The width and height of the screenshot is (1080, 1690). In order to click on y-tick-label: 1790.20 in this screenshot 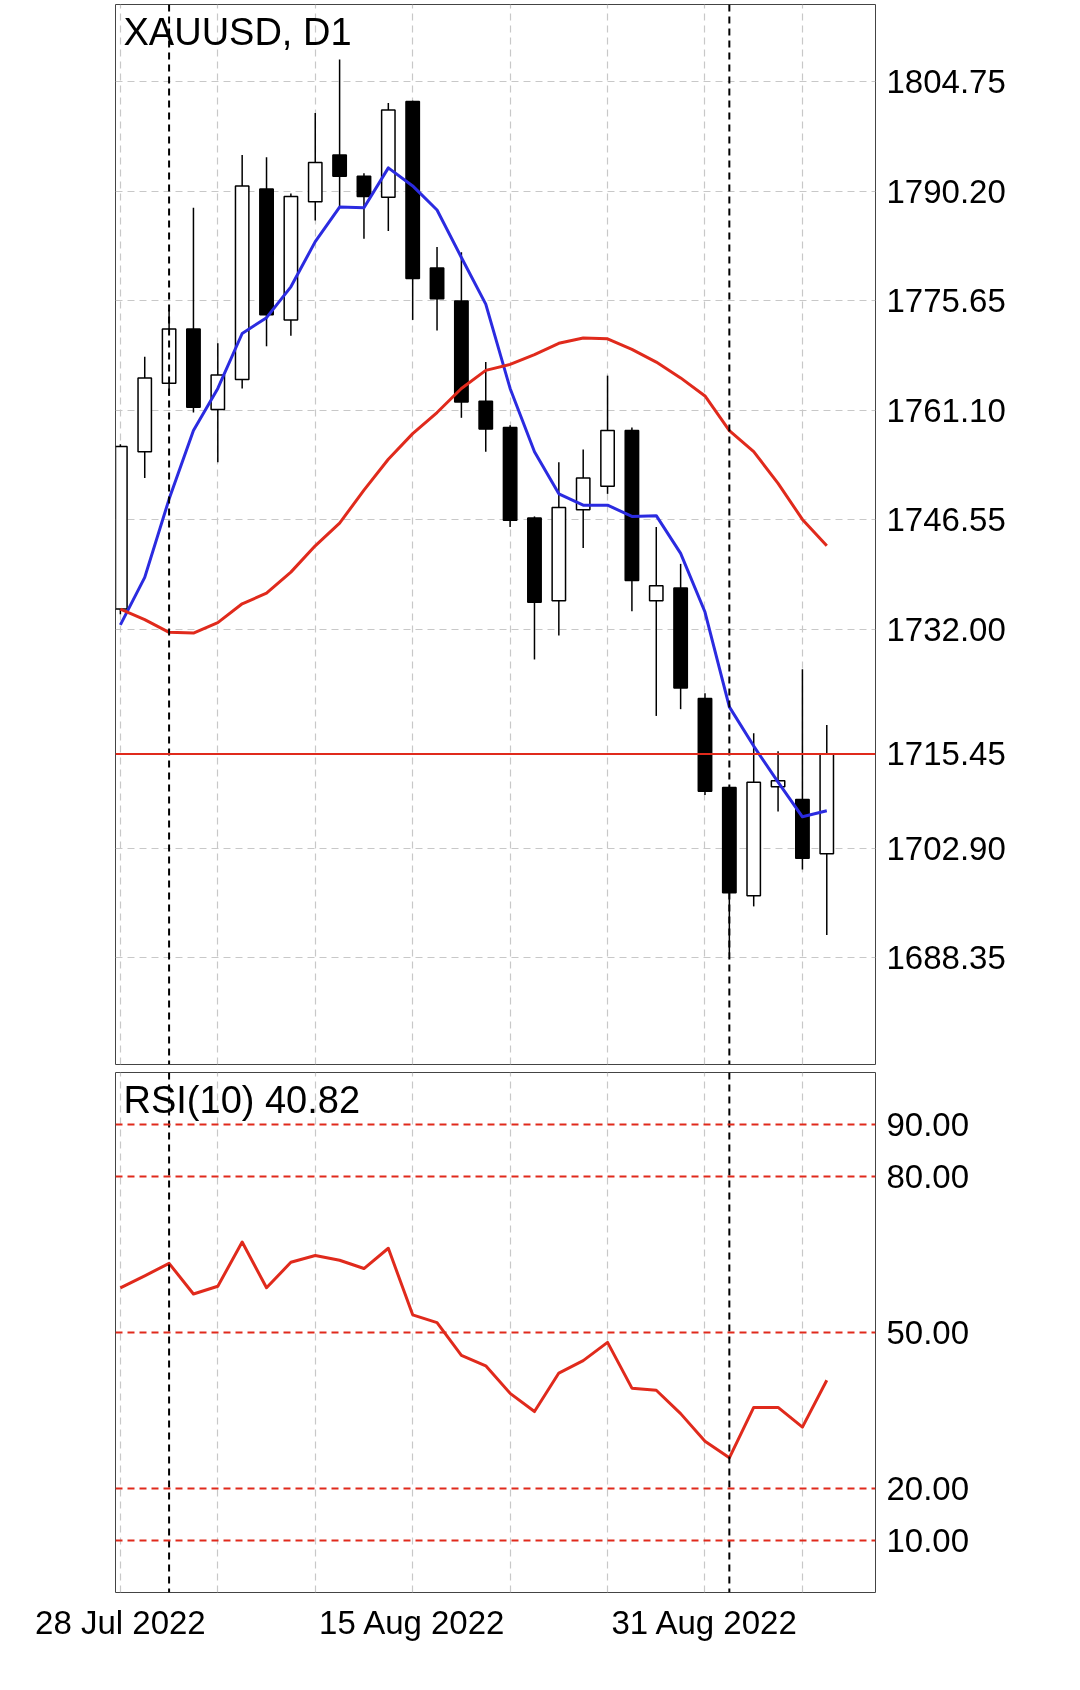, I will do `click(946, 191)`.